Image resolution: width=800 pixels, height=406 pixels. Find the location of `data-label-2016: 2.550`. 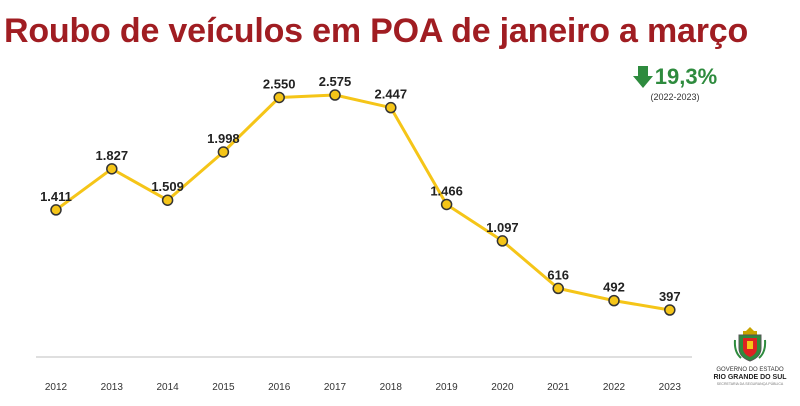

data-label-2016: 2.550 is located at coordinates (279, 83).